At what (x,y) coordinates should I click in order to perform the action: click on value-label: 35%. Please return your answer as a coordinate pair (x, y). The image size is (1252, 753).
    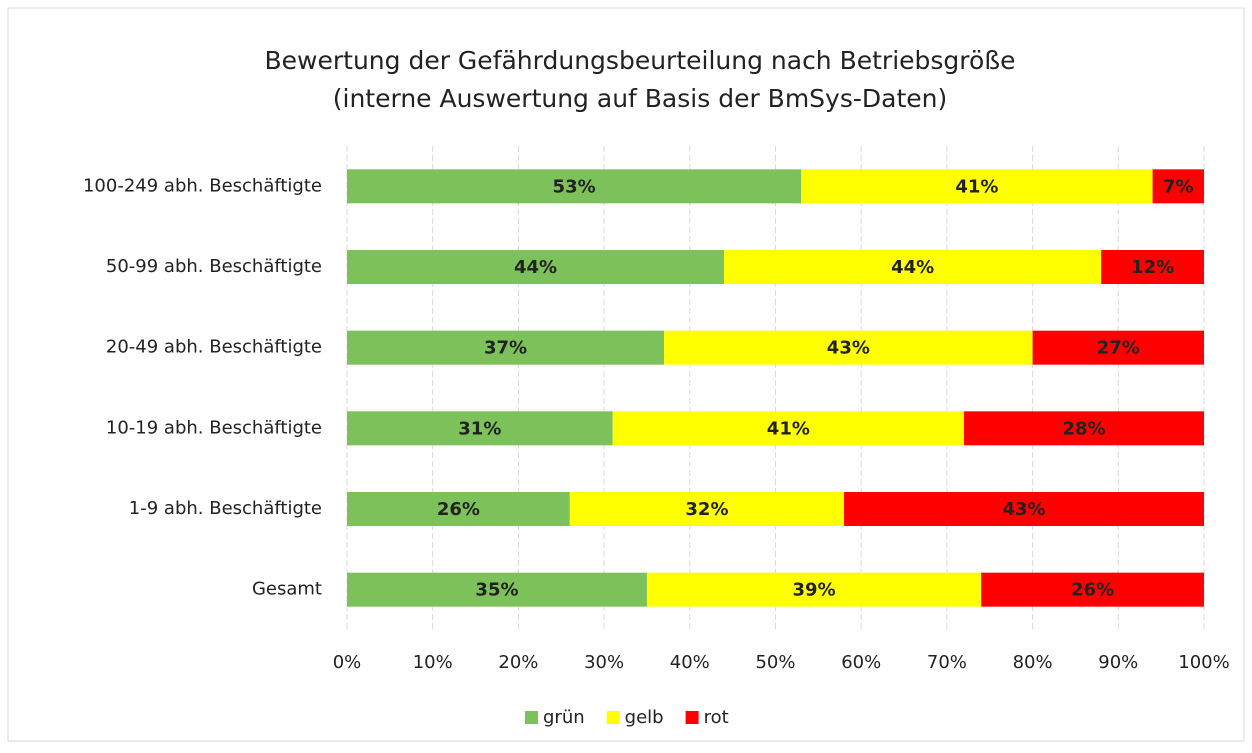
    Looking at the image, I should click on (496, 590).